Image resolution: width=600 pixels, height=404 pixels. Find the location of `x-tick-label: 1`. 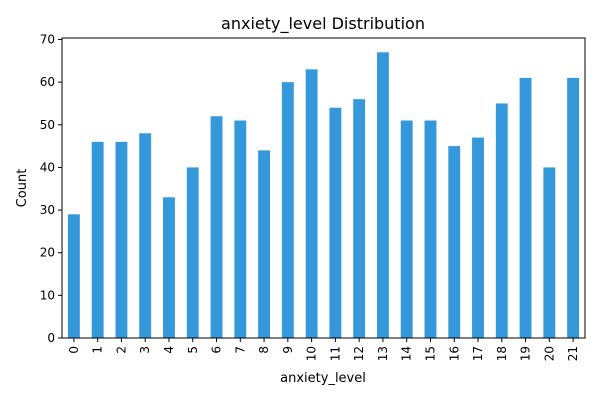

x-tick-label: 1 is located at coordinates (98, 350).